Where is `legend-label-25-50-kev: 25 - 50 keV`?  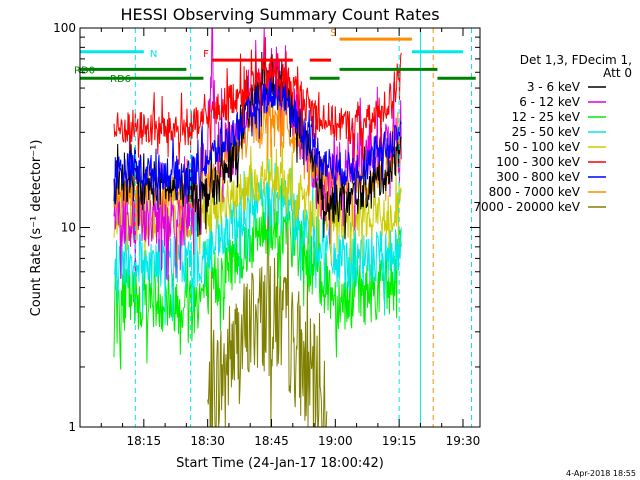
legend-label-25-50-kev: 25 - 50 keV is located at coordinates (546, 132).